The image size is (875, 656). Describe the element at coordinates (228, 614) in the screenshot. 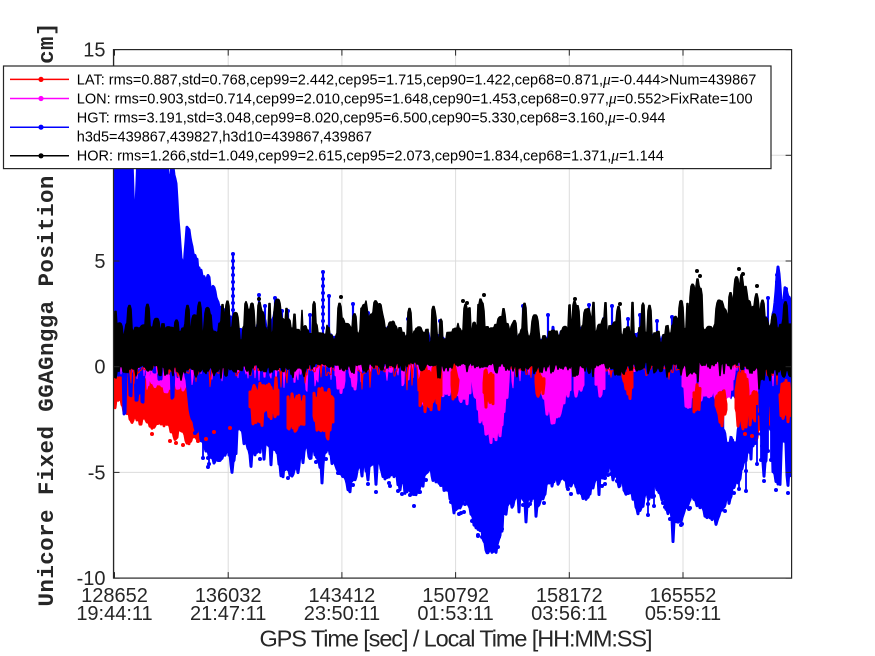

I see `svg-text: 21:47:11` at that location.